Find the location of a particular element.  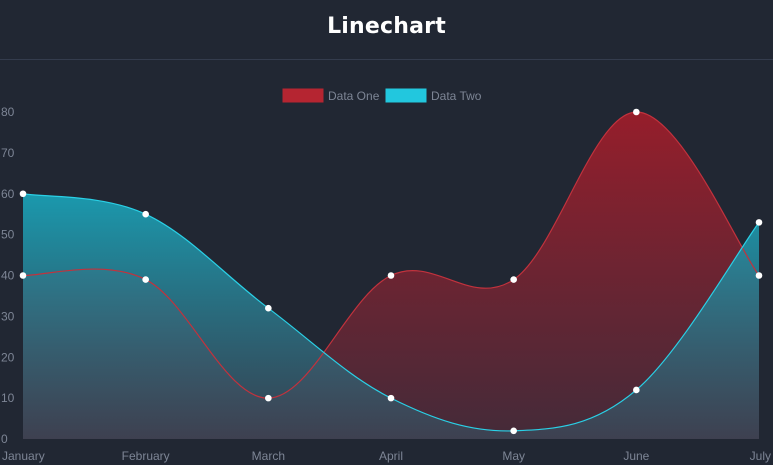

x-tick-label: January is located at coordinates (23, 456).